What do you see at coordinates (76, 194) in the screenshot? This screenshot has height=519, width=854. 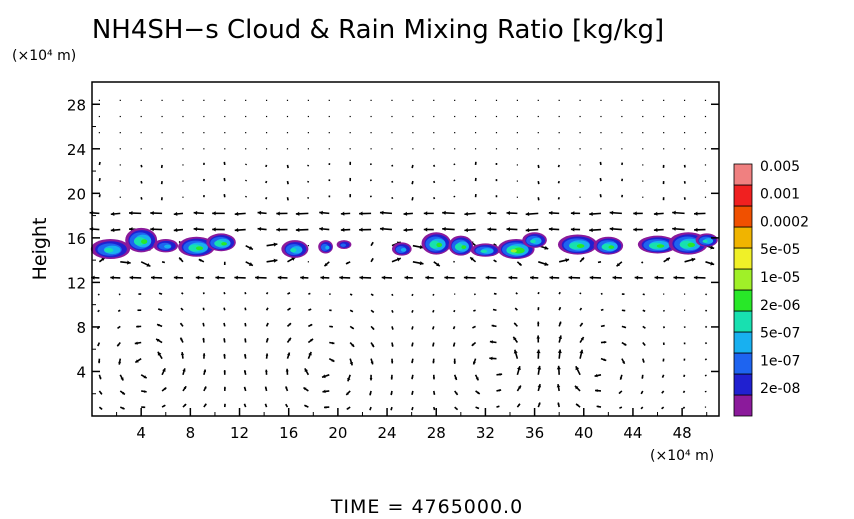 I see `y-tick-label: 20` at bounding box center [76, 194].